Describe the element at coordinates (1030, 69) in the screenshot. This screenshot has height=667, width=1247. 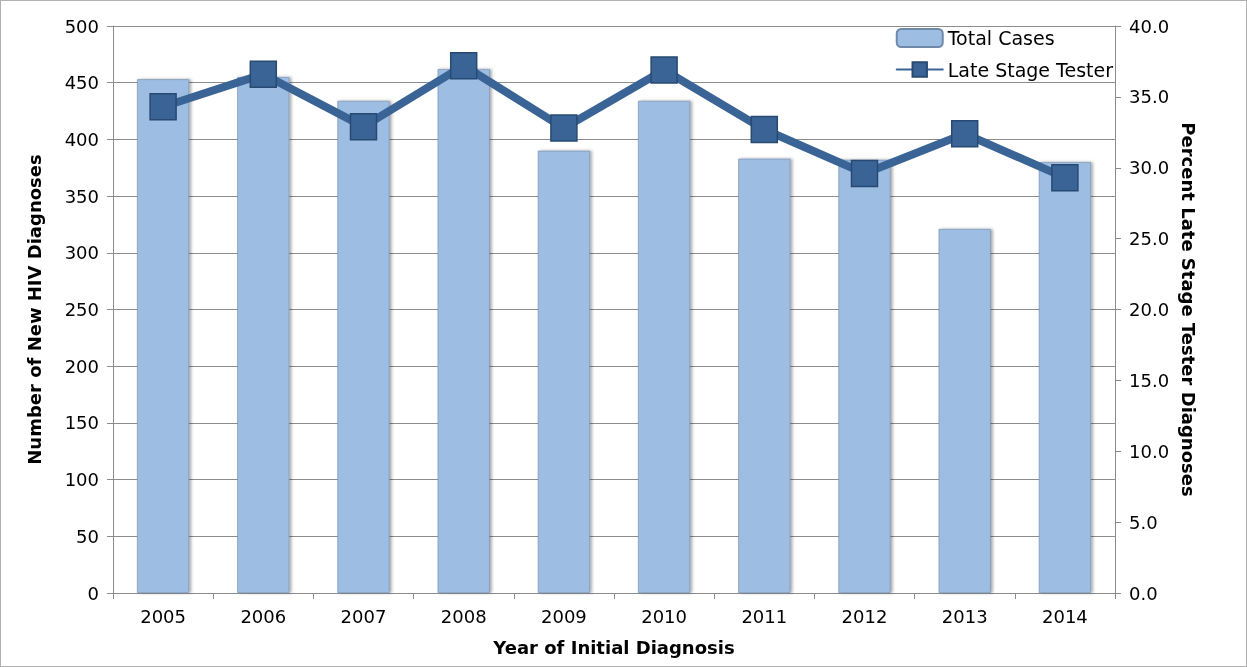
I see `legend-label: Late Stage Tester` at that location.